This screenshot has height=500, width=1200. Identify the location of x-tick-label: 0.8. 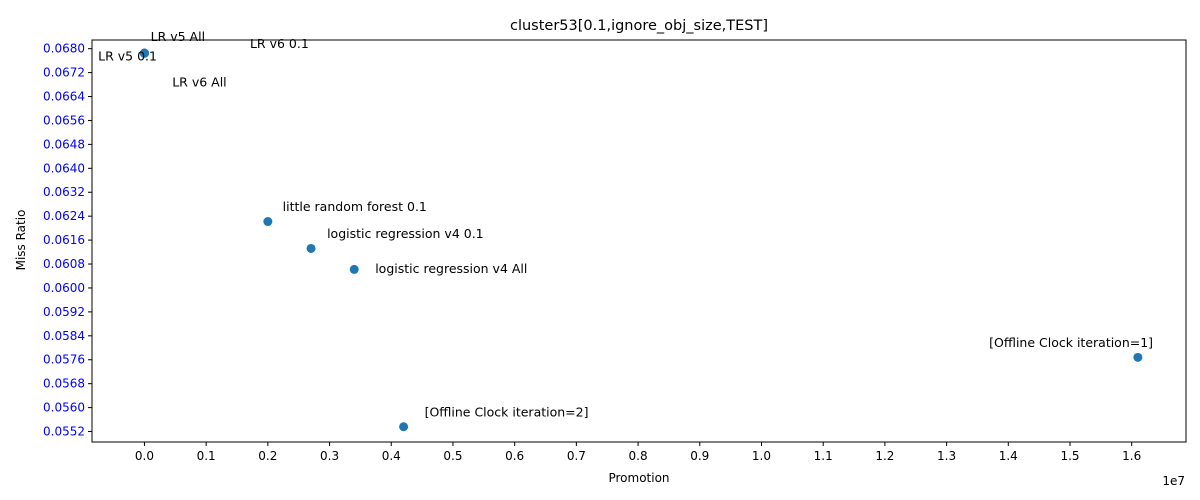
(638, 456).